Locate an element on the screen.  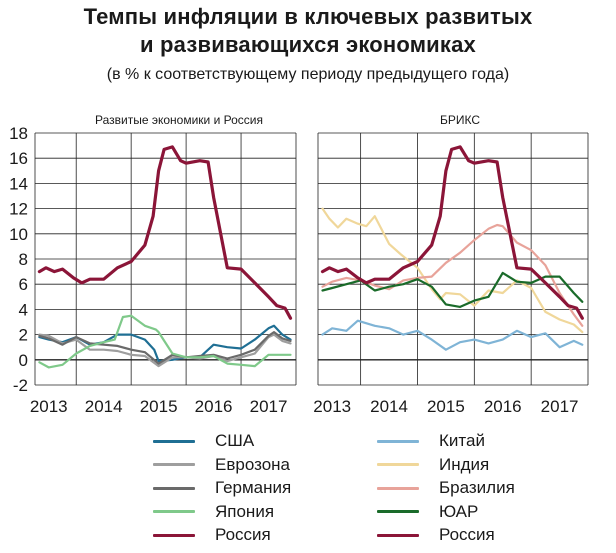
legend-item: Бразилия is located at coordinates (446, 488).